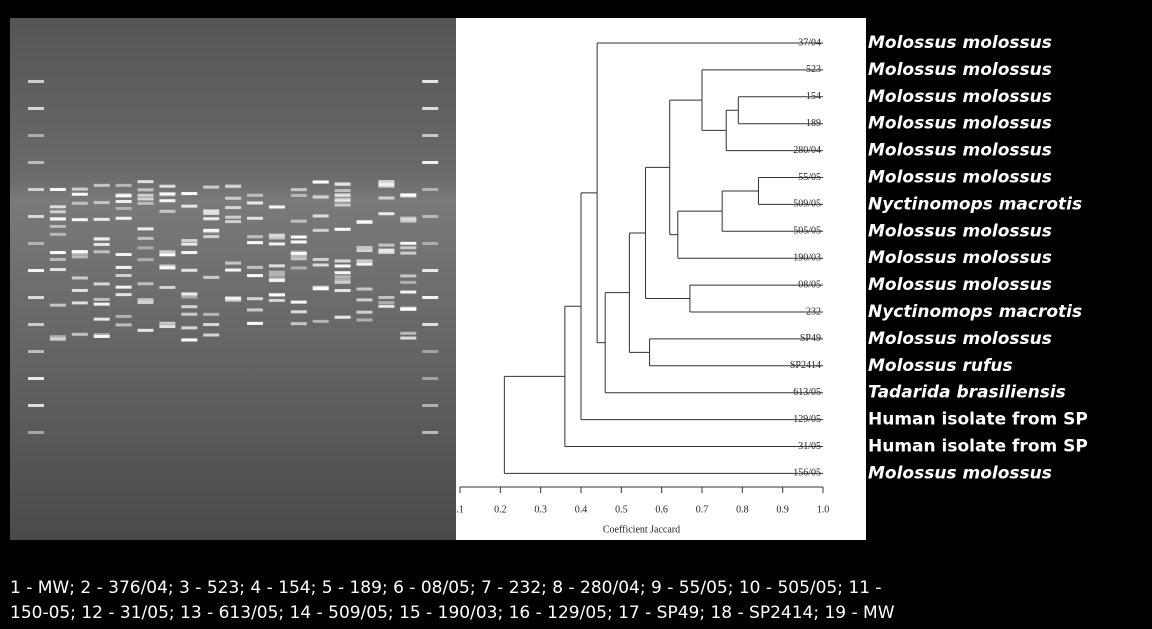  Describe the element at coordinates (581, 509) in the screenshot. I see `x-tick-label: 0.4` at that location.